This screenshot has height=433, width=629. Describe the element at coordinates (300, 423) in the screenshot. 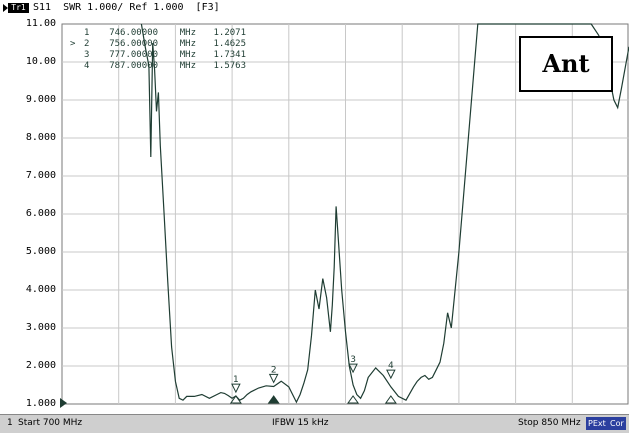

I see `ifbw-value: IFBW 15 kHz` at that location.